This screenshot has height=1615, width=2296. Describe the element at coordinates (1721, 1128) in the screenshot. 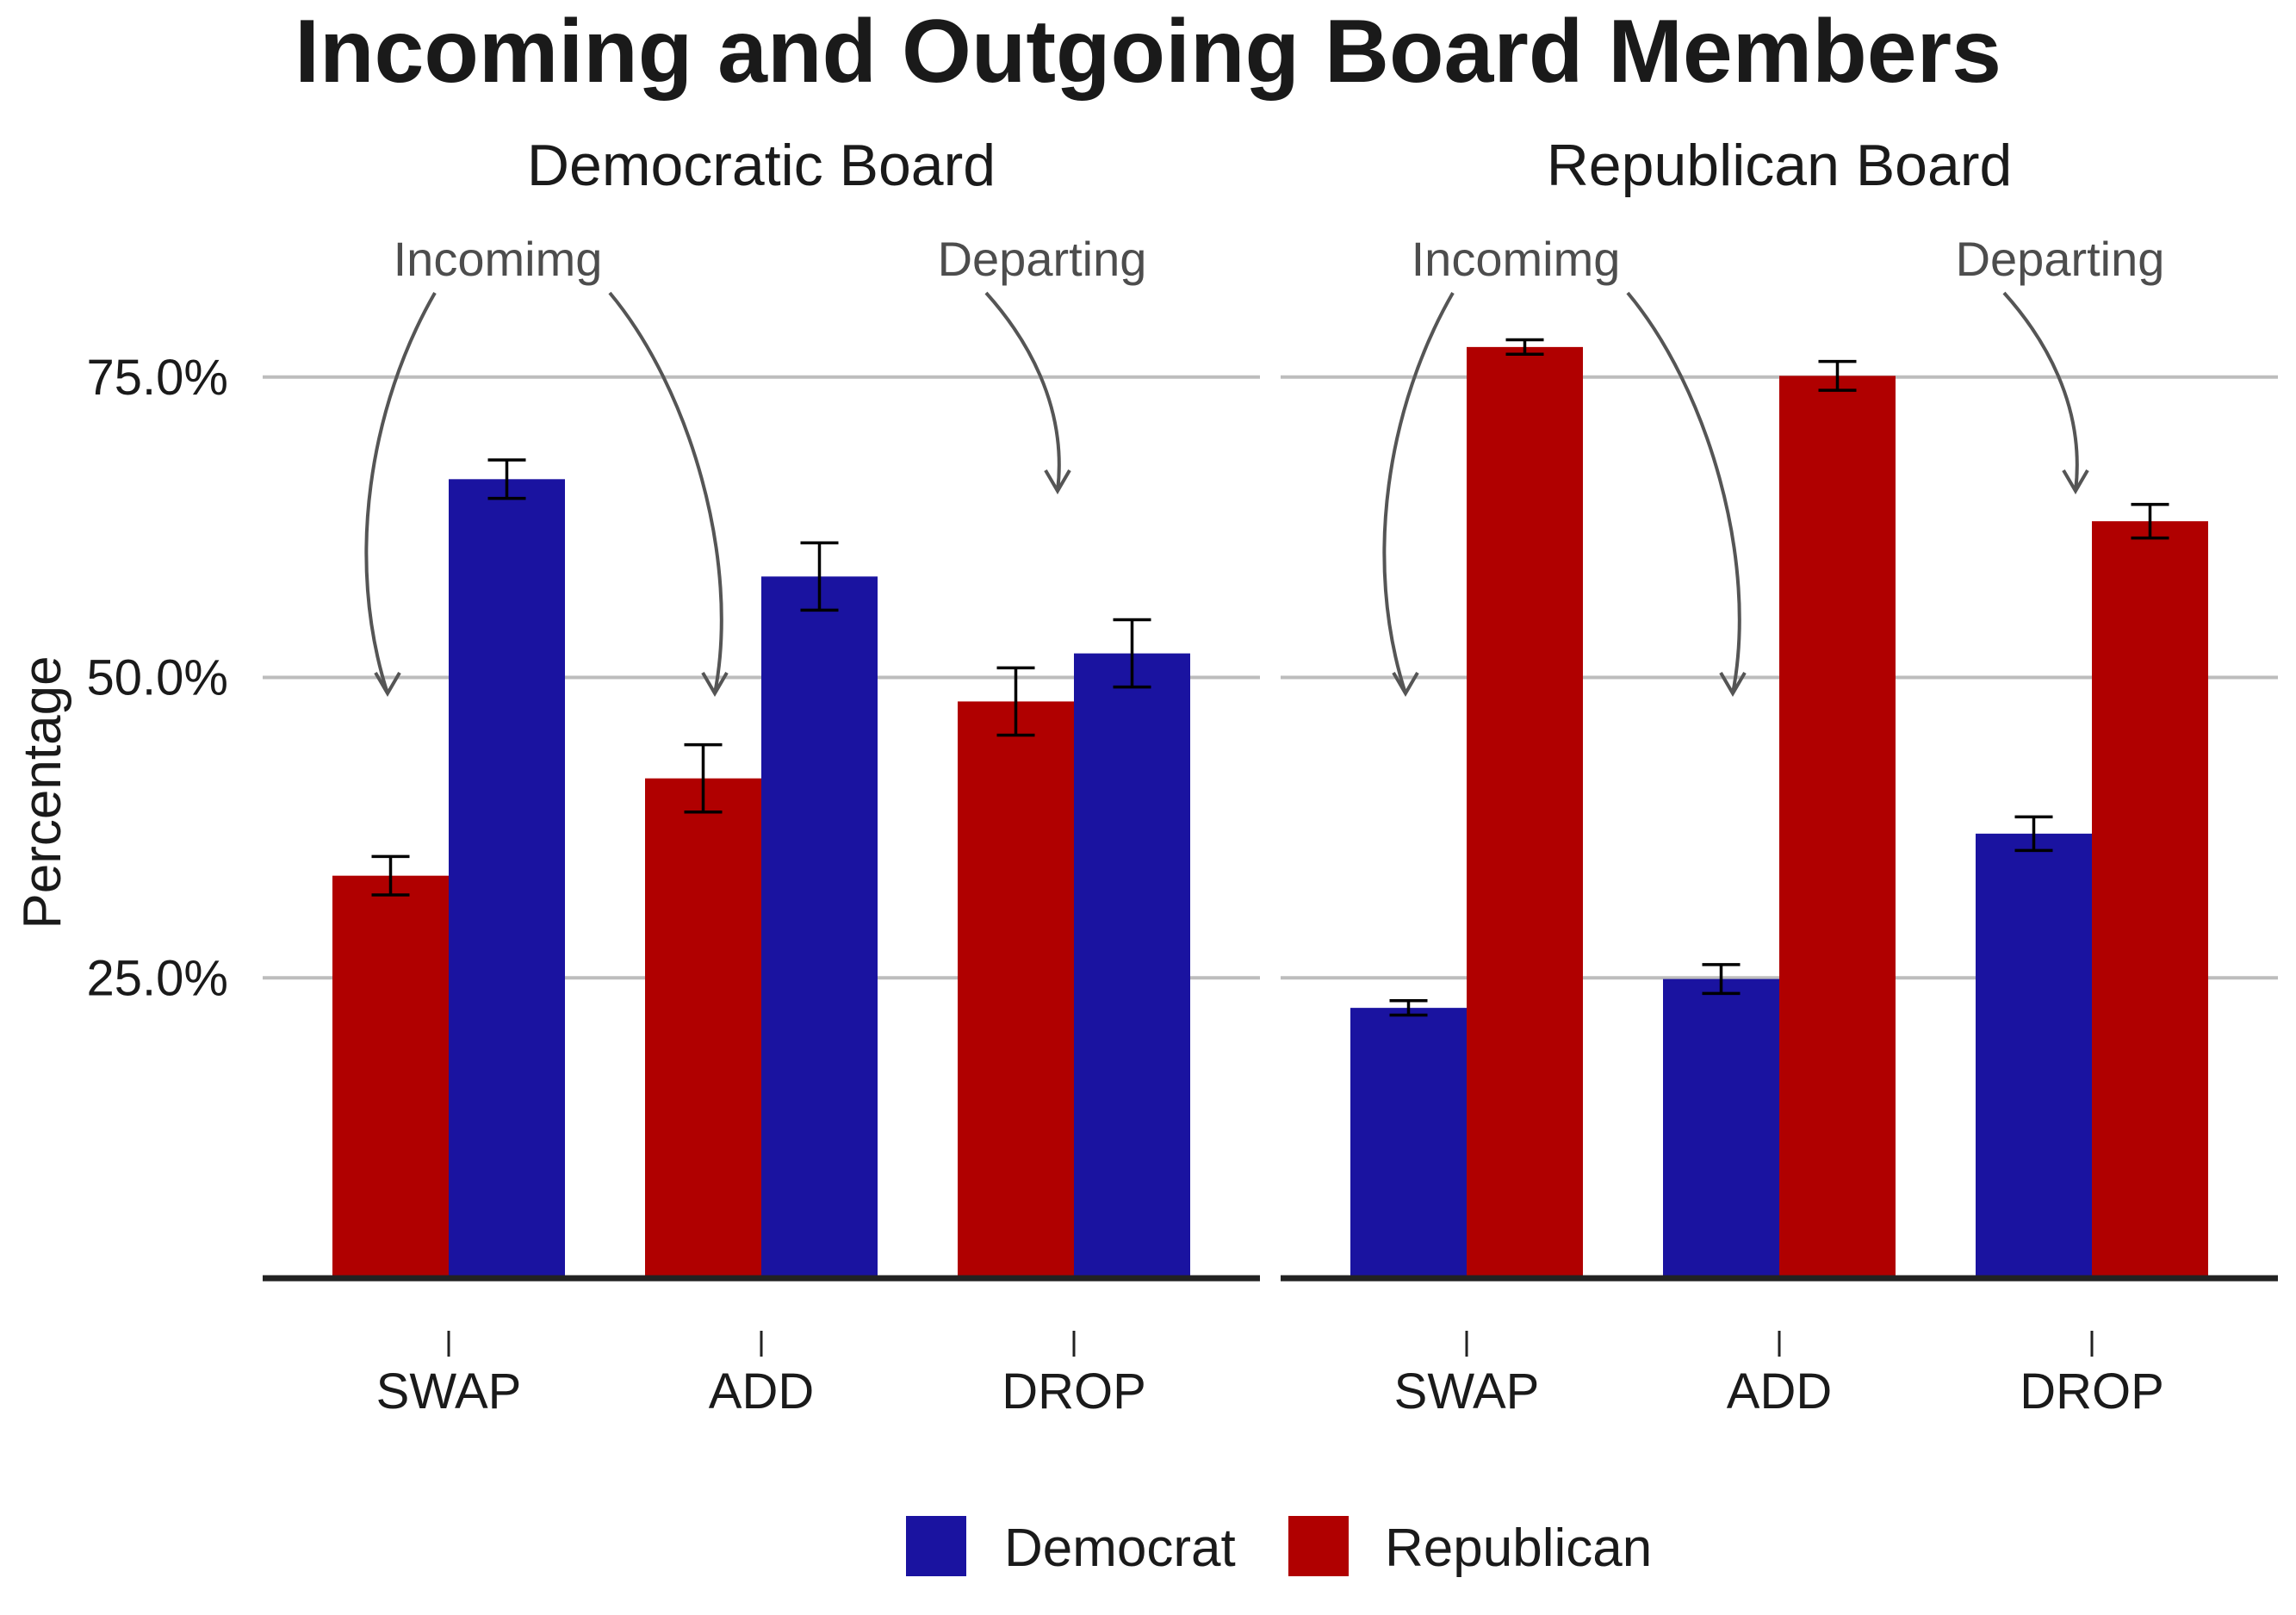

I see `bar-republican-board-add-democrat` at that location.